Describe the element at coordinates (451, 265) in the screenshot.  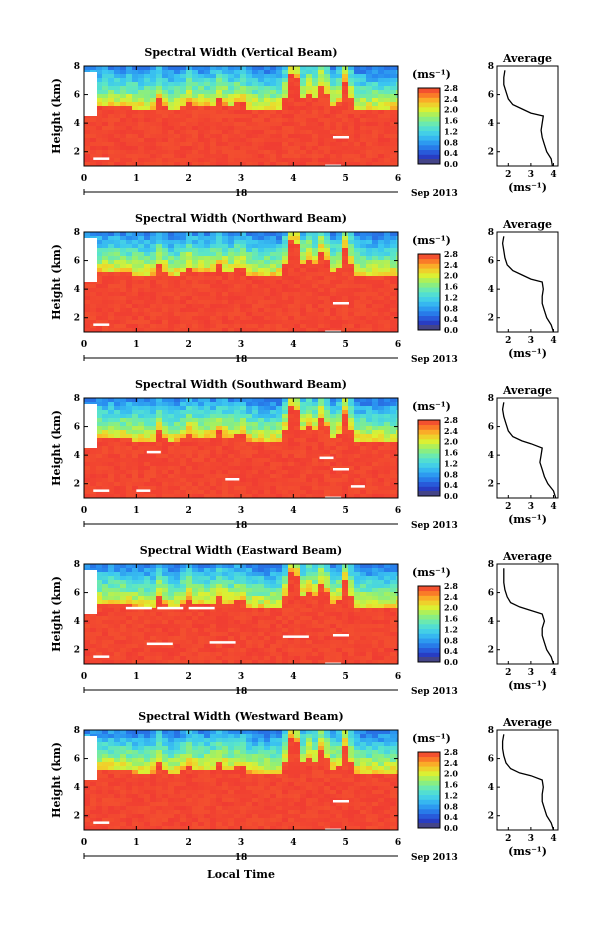
I see `colorbar-tick-label: 2.4` at that location.